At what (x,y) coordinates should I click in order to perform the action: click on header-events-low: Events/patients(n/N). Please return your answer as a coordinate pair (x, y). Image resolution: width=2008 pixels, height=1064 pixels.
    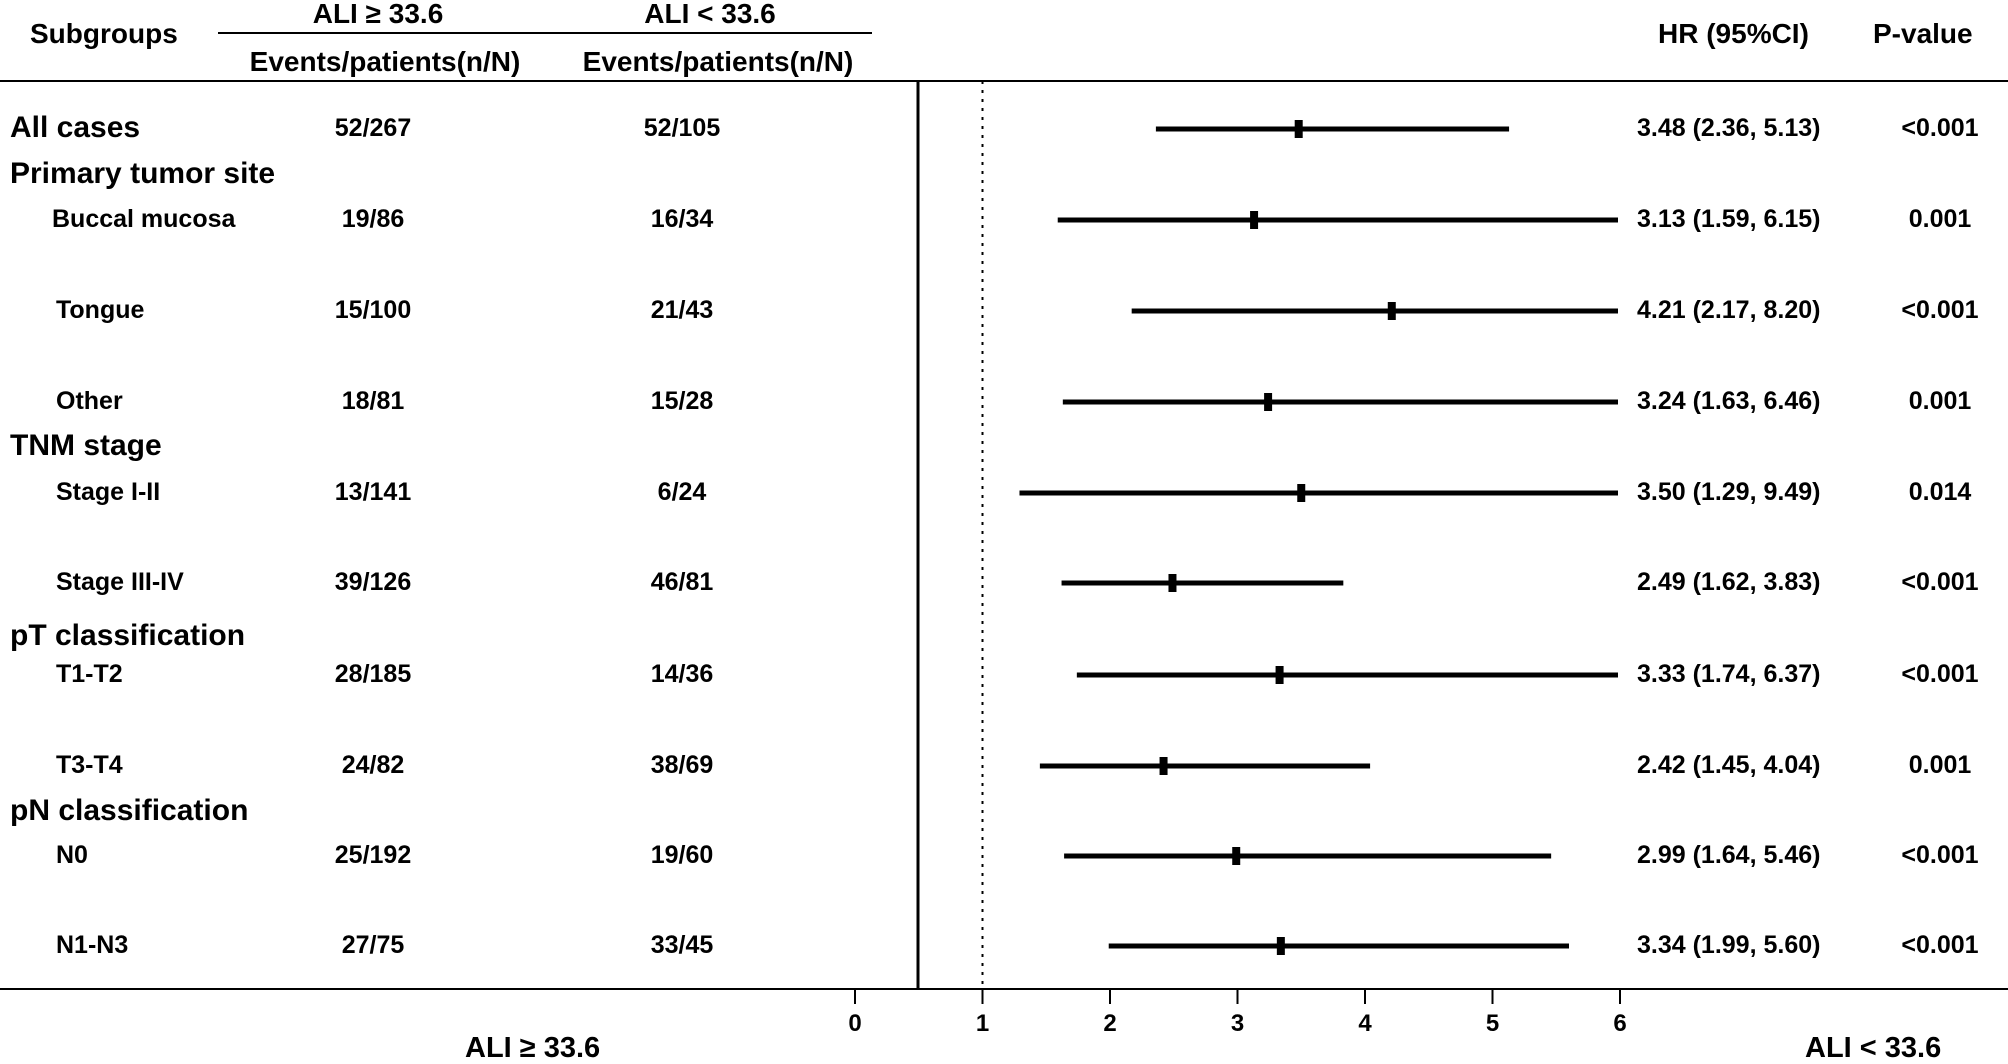
    Looking at the image, I should click on (718, 61).